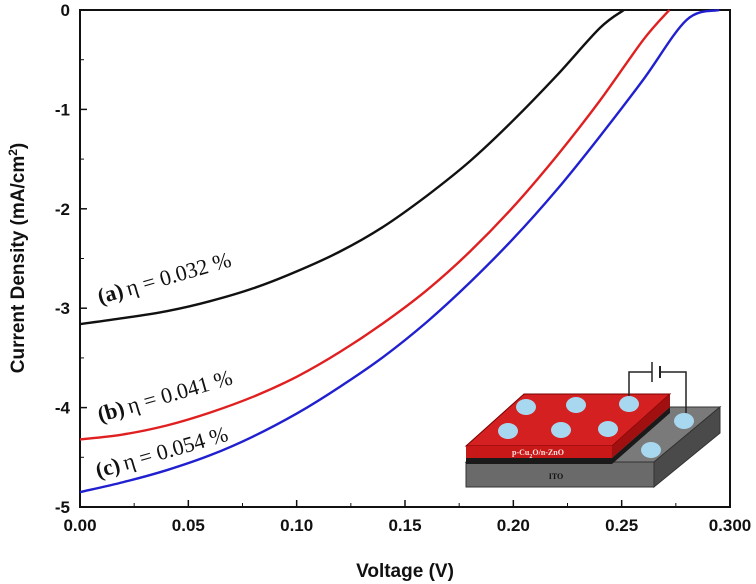  I want to click on y-tick-label: -5, so click(62, 507).